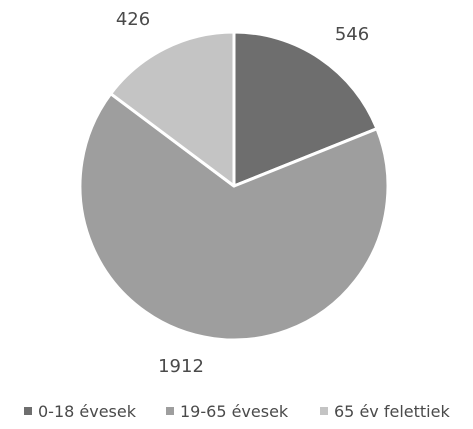 Image resolution: width=473 pixels, height=429 pixels. What do you see at coordinates (28, 411) in the screenshot?
I see `legend-swatch-0-18-vesek` at bounding box center [28, 411].